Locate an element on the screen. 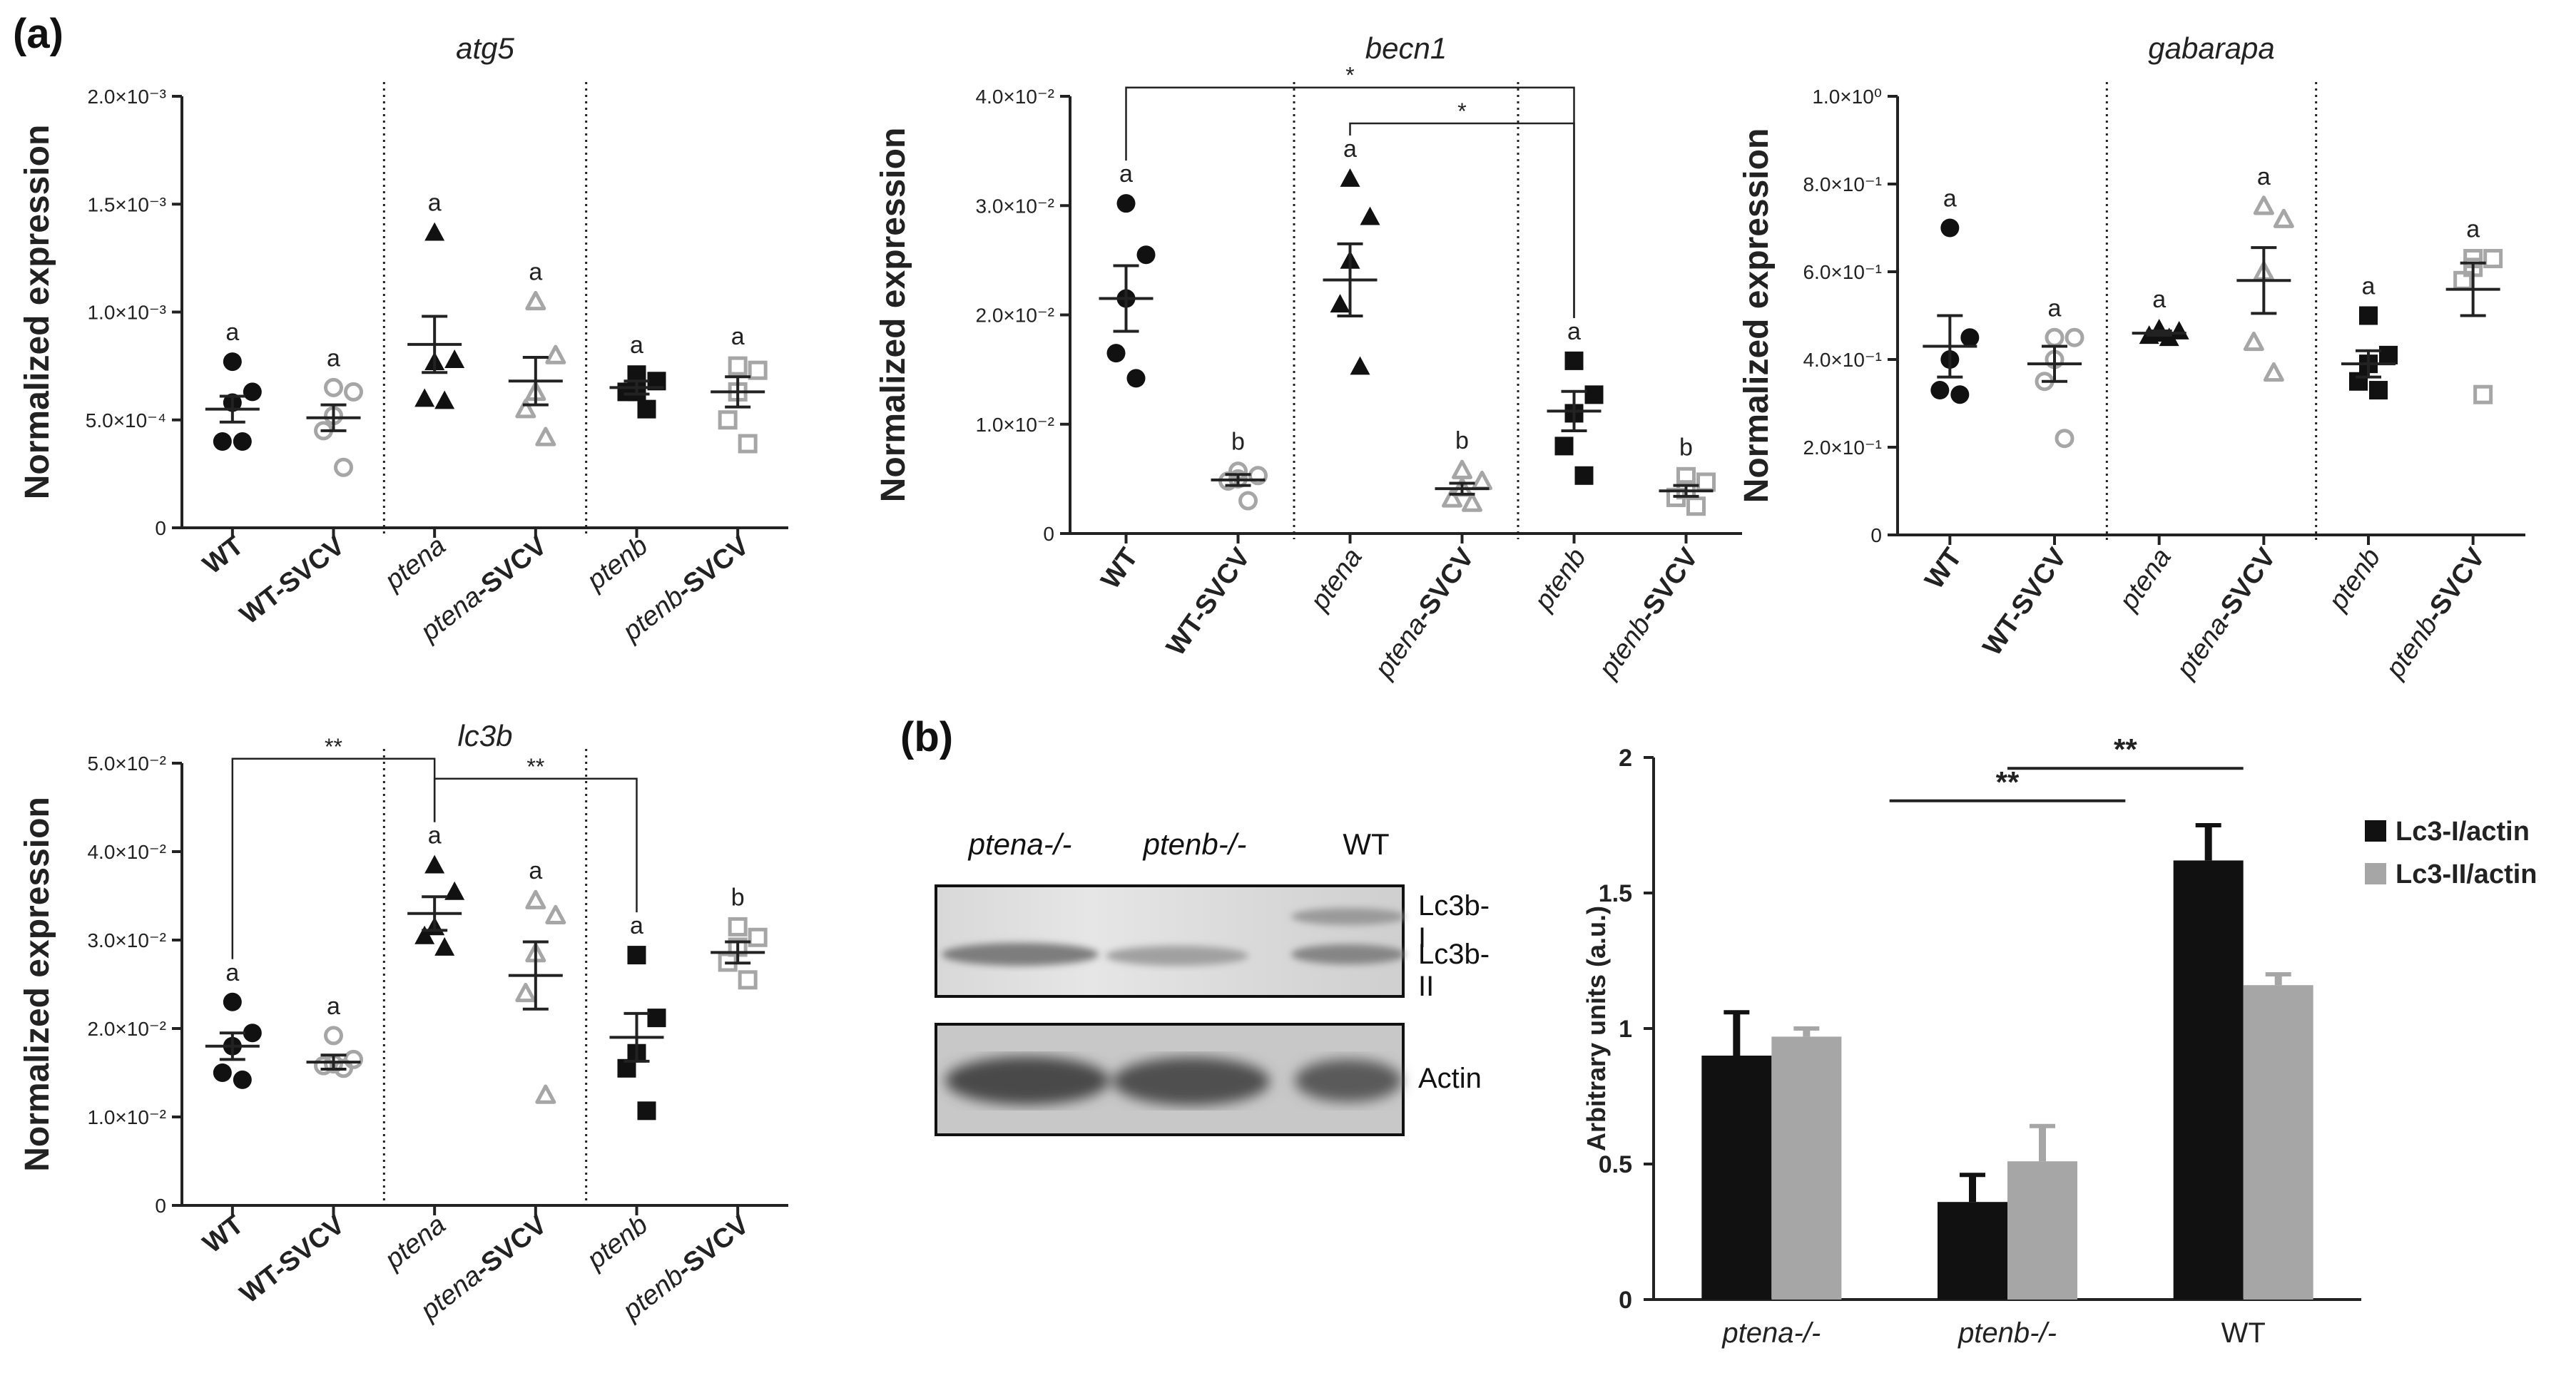 The width and height of the screenshot is (2576, 1378). legend-swatch is located at coordinates (2375, 873).